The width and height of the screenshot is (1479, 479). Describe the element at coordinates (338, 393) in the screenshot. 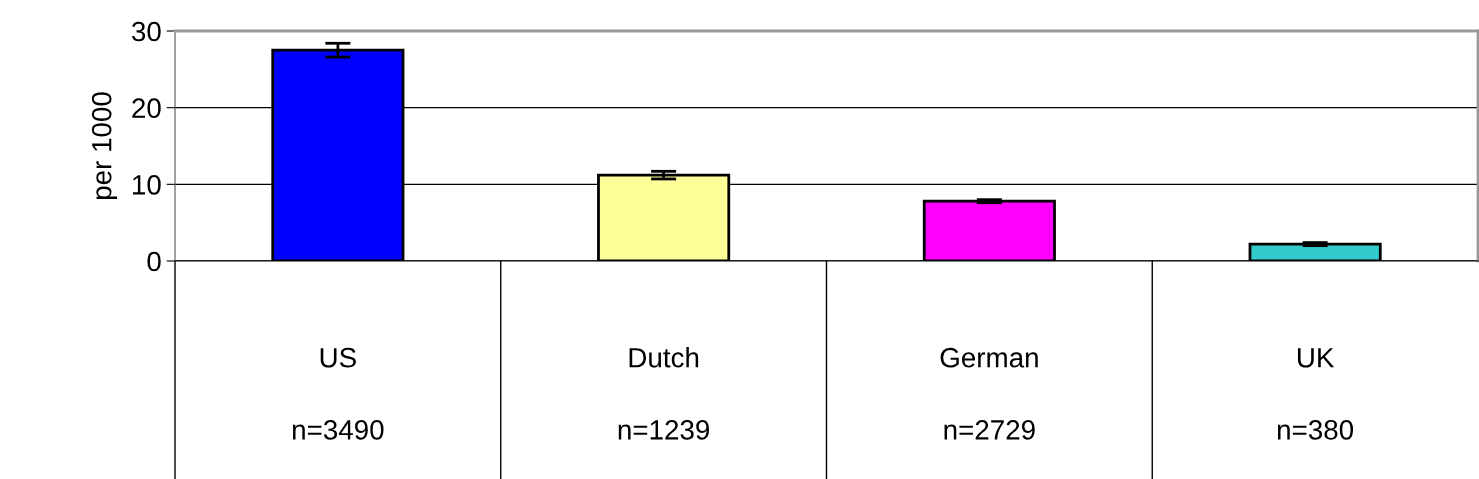

I see `category-label: US n=3490` at that location.